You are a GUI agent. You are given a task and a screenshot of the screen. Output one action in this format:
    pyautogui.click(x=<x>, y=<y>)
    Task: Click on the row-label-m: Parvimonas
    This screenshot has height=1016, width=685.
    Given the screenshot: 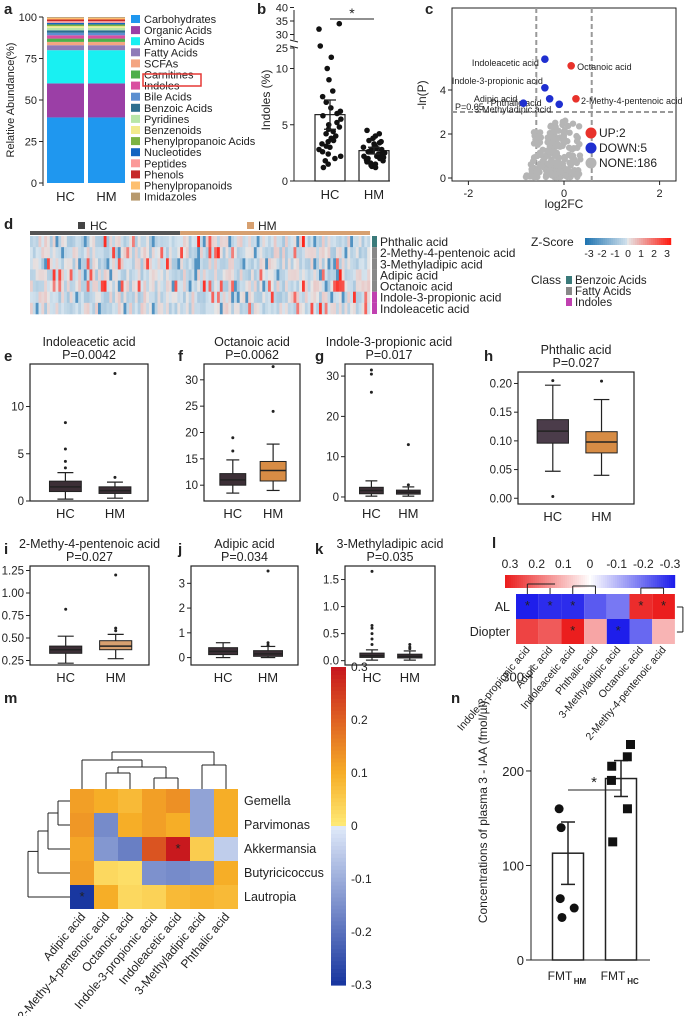 What is the action you would take?
    pyautogui.click(x=277, y=825)
    